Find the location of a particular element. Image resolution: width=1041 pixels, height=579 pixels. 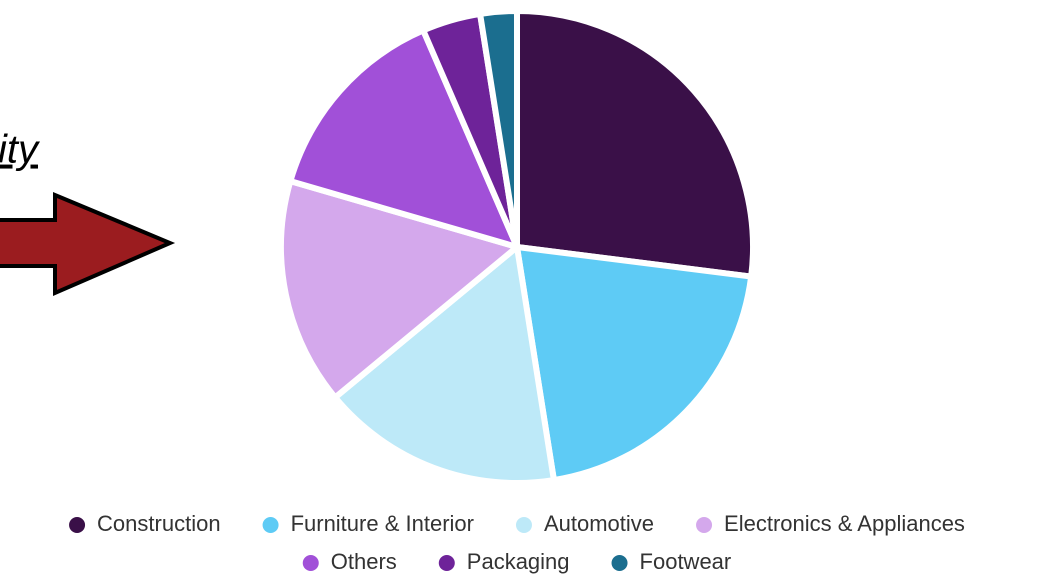

legend-label: Automotive is located at coordinates (599, 523).